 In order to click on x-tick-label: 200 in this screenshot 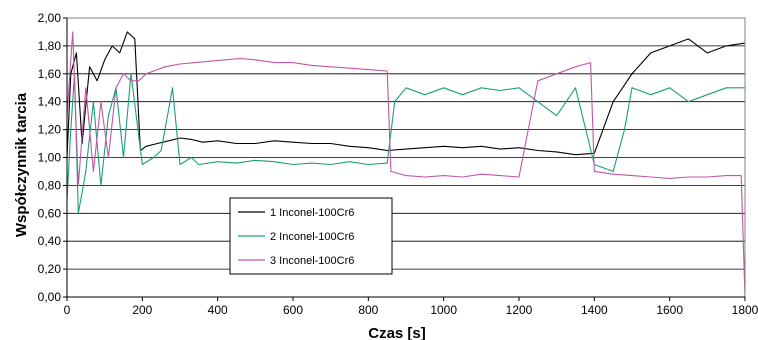, I will do `click(142, 310)`.